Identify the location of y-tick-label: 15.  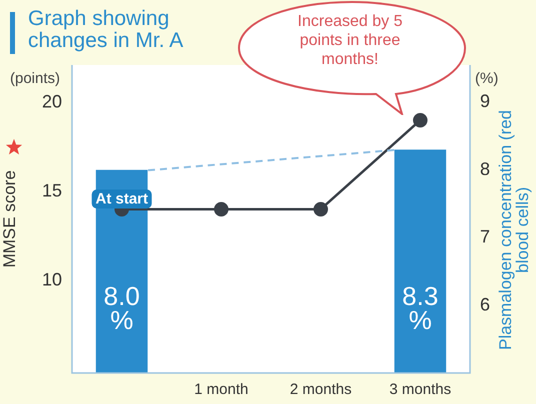
(52, 190).